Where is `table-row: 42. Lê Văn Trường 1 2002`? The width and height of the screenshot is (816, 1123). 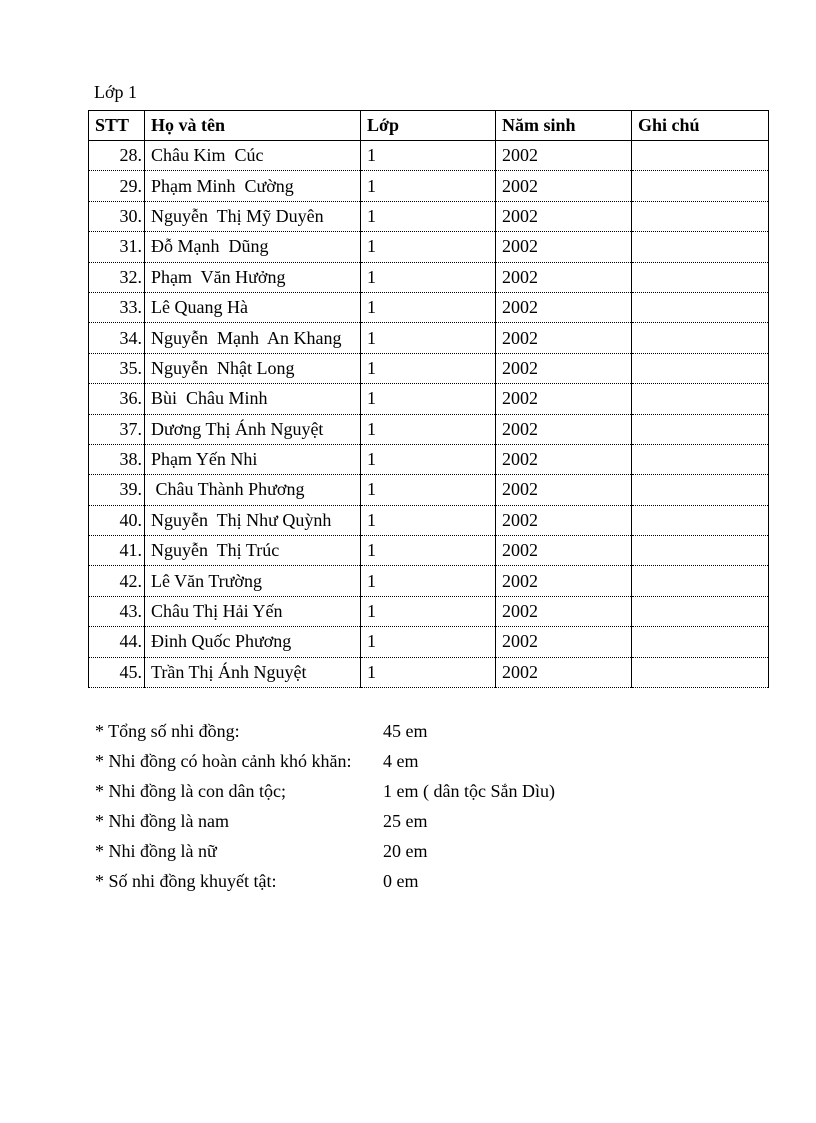
table-row: 42. Lê Văn Trường 1 2002 is located at coordinates (428, 581).